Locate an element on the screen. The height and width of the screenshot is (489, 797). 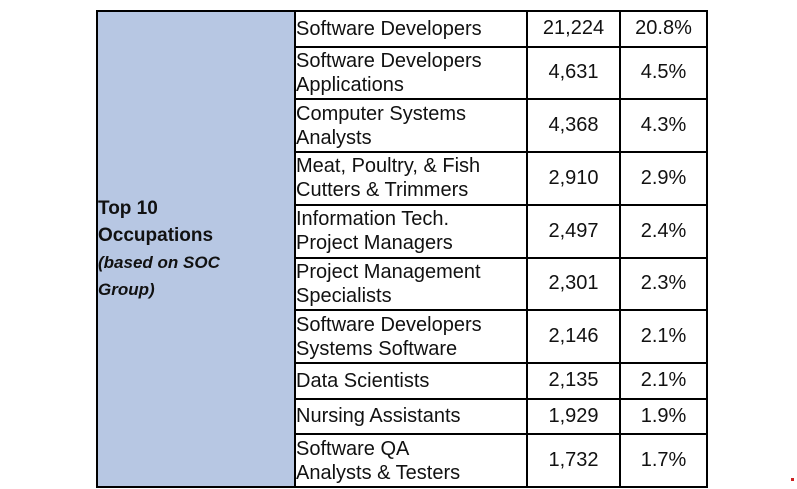
occupation-percent: 2.9% is located at coordinates (663, 178).